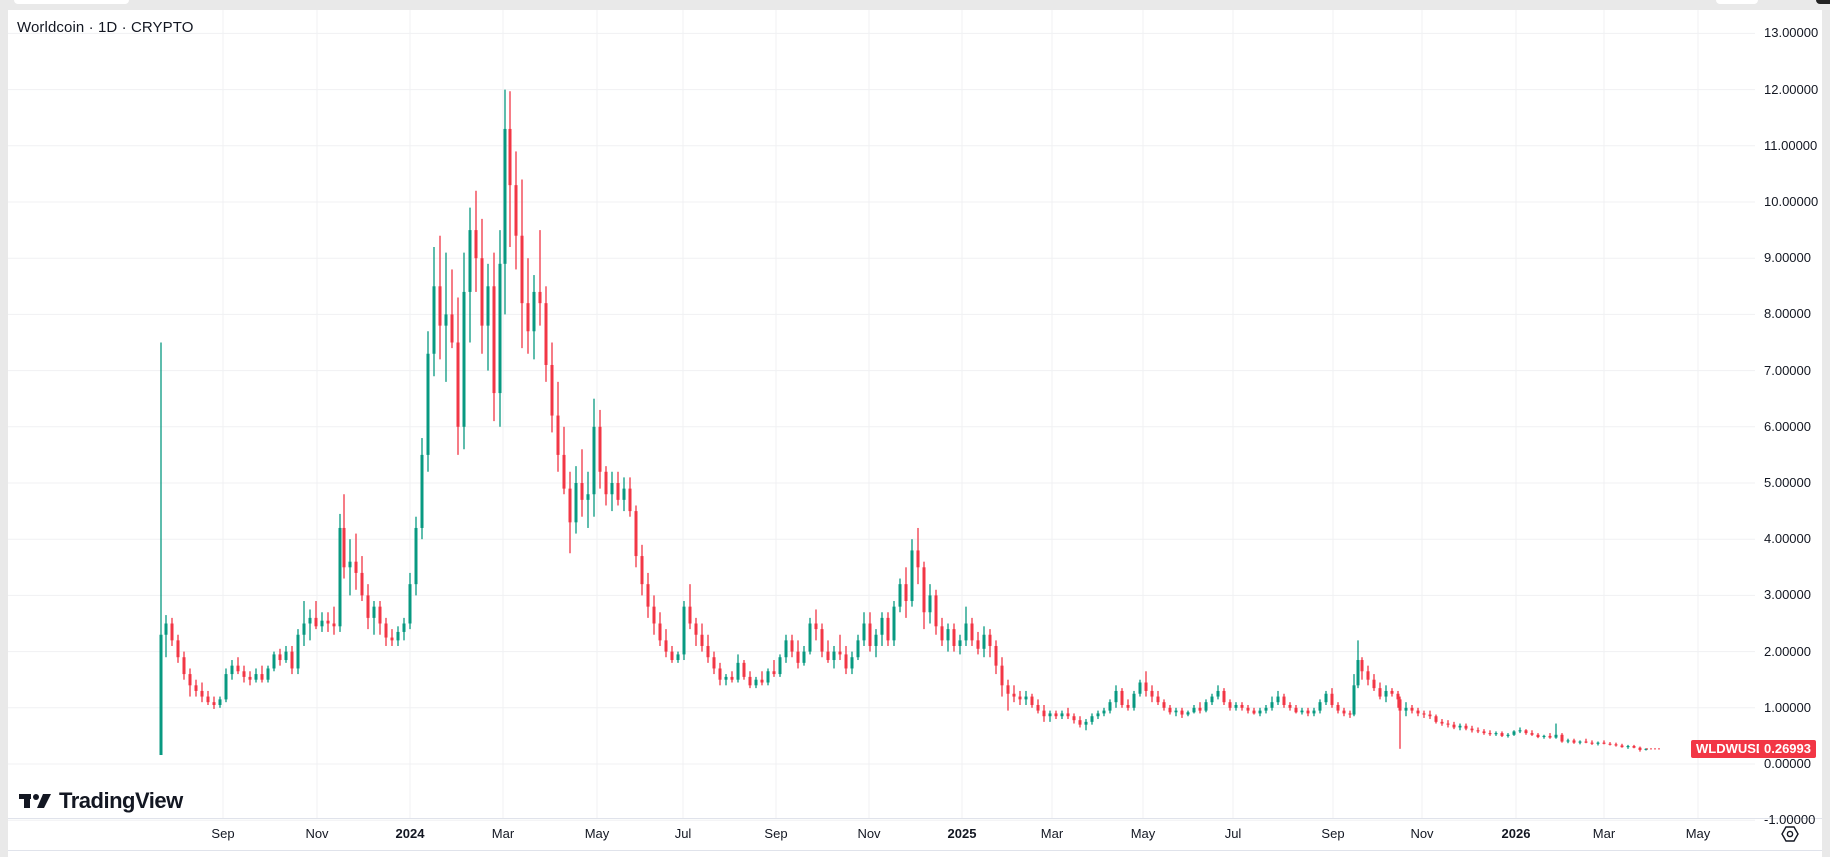  What do you see at coordinates (1787, 314) in the screenshot?
I see `price-axis-label: 8.00000` at bounding box center [1787, 314].